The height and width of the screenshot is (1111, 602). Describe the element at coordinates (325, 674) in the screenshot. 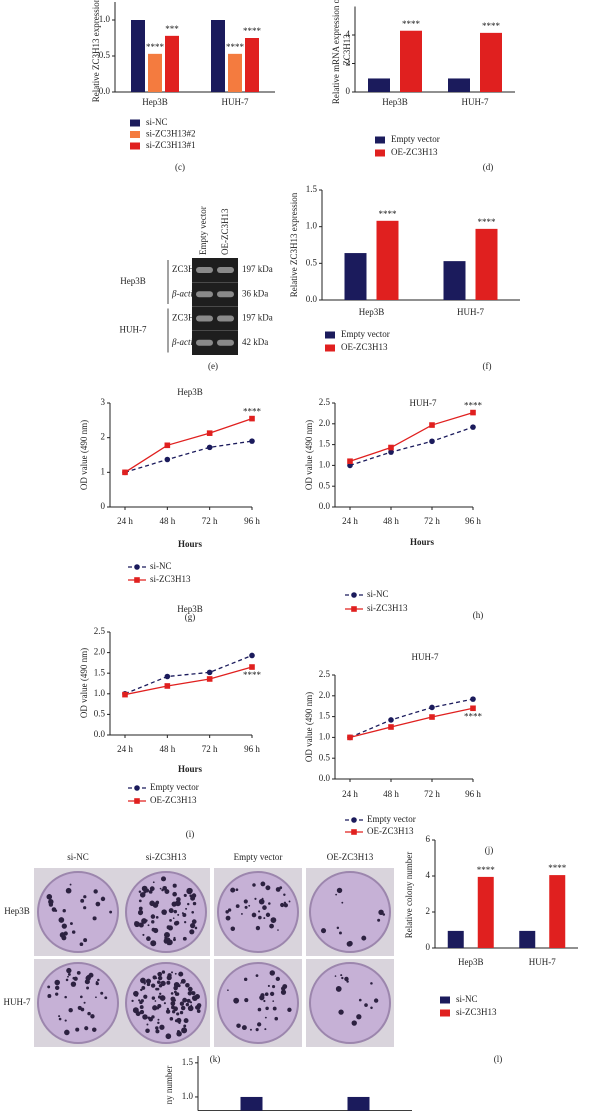

I see `y-tick-label: 2.5` at that location.